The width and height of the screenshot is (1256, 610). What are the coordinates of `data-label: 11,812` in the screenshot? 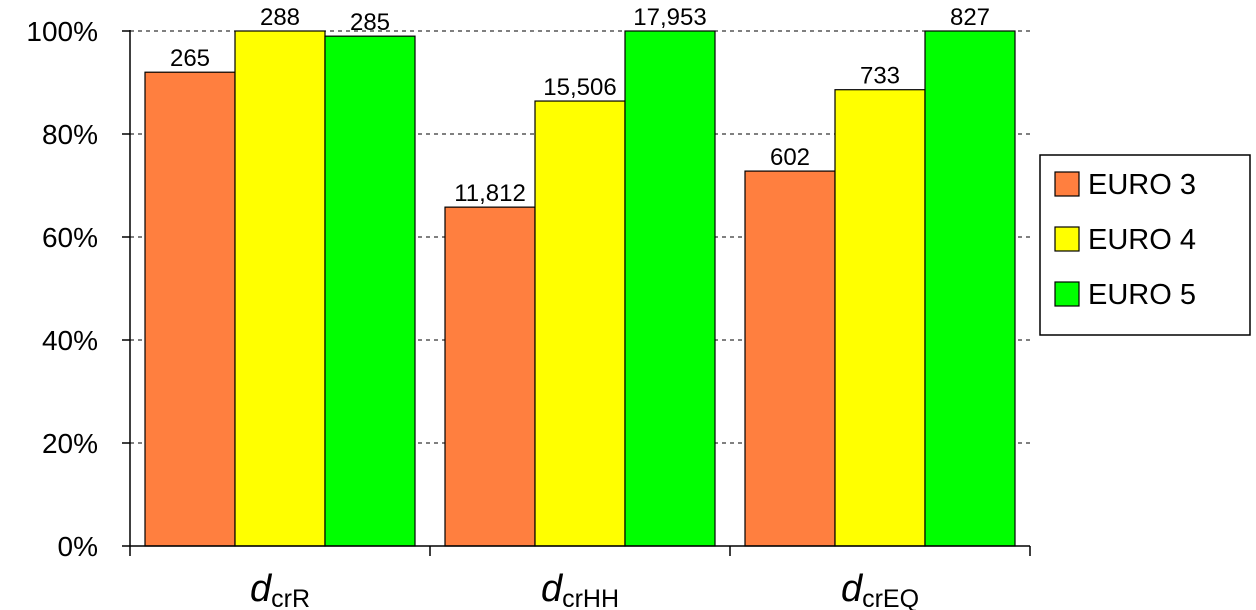 It's located at (490, 193).